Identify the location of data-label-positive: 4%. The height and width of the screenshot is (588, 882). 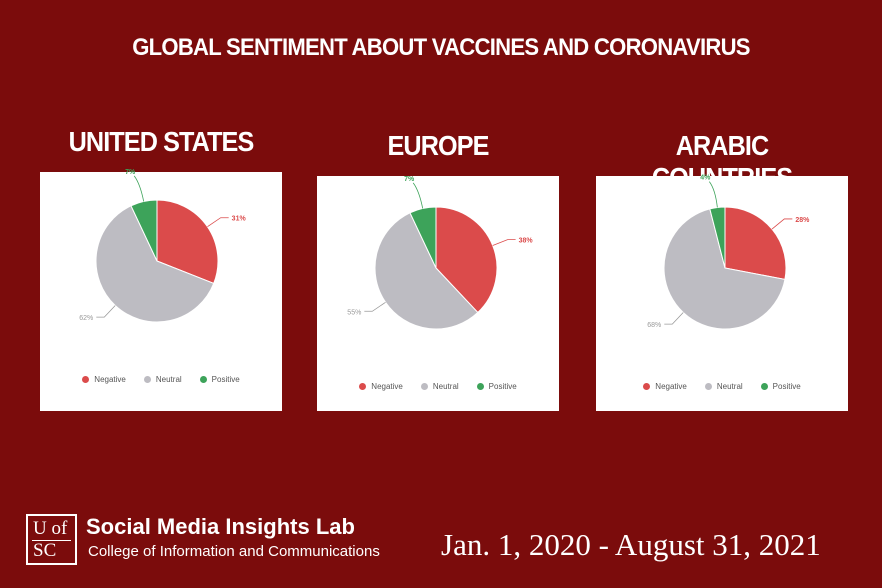
(705, 178).